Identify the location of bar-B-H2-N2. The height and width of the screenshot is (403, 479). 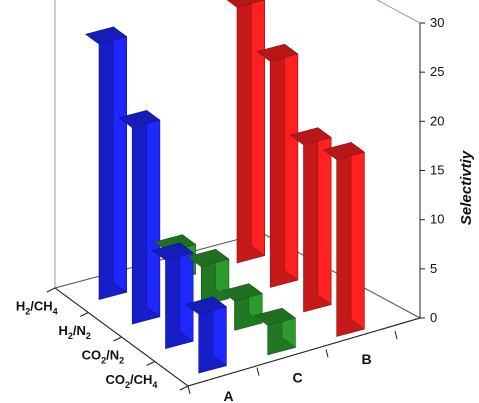
(277, 165).